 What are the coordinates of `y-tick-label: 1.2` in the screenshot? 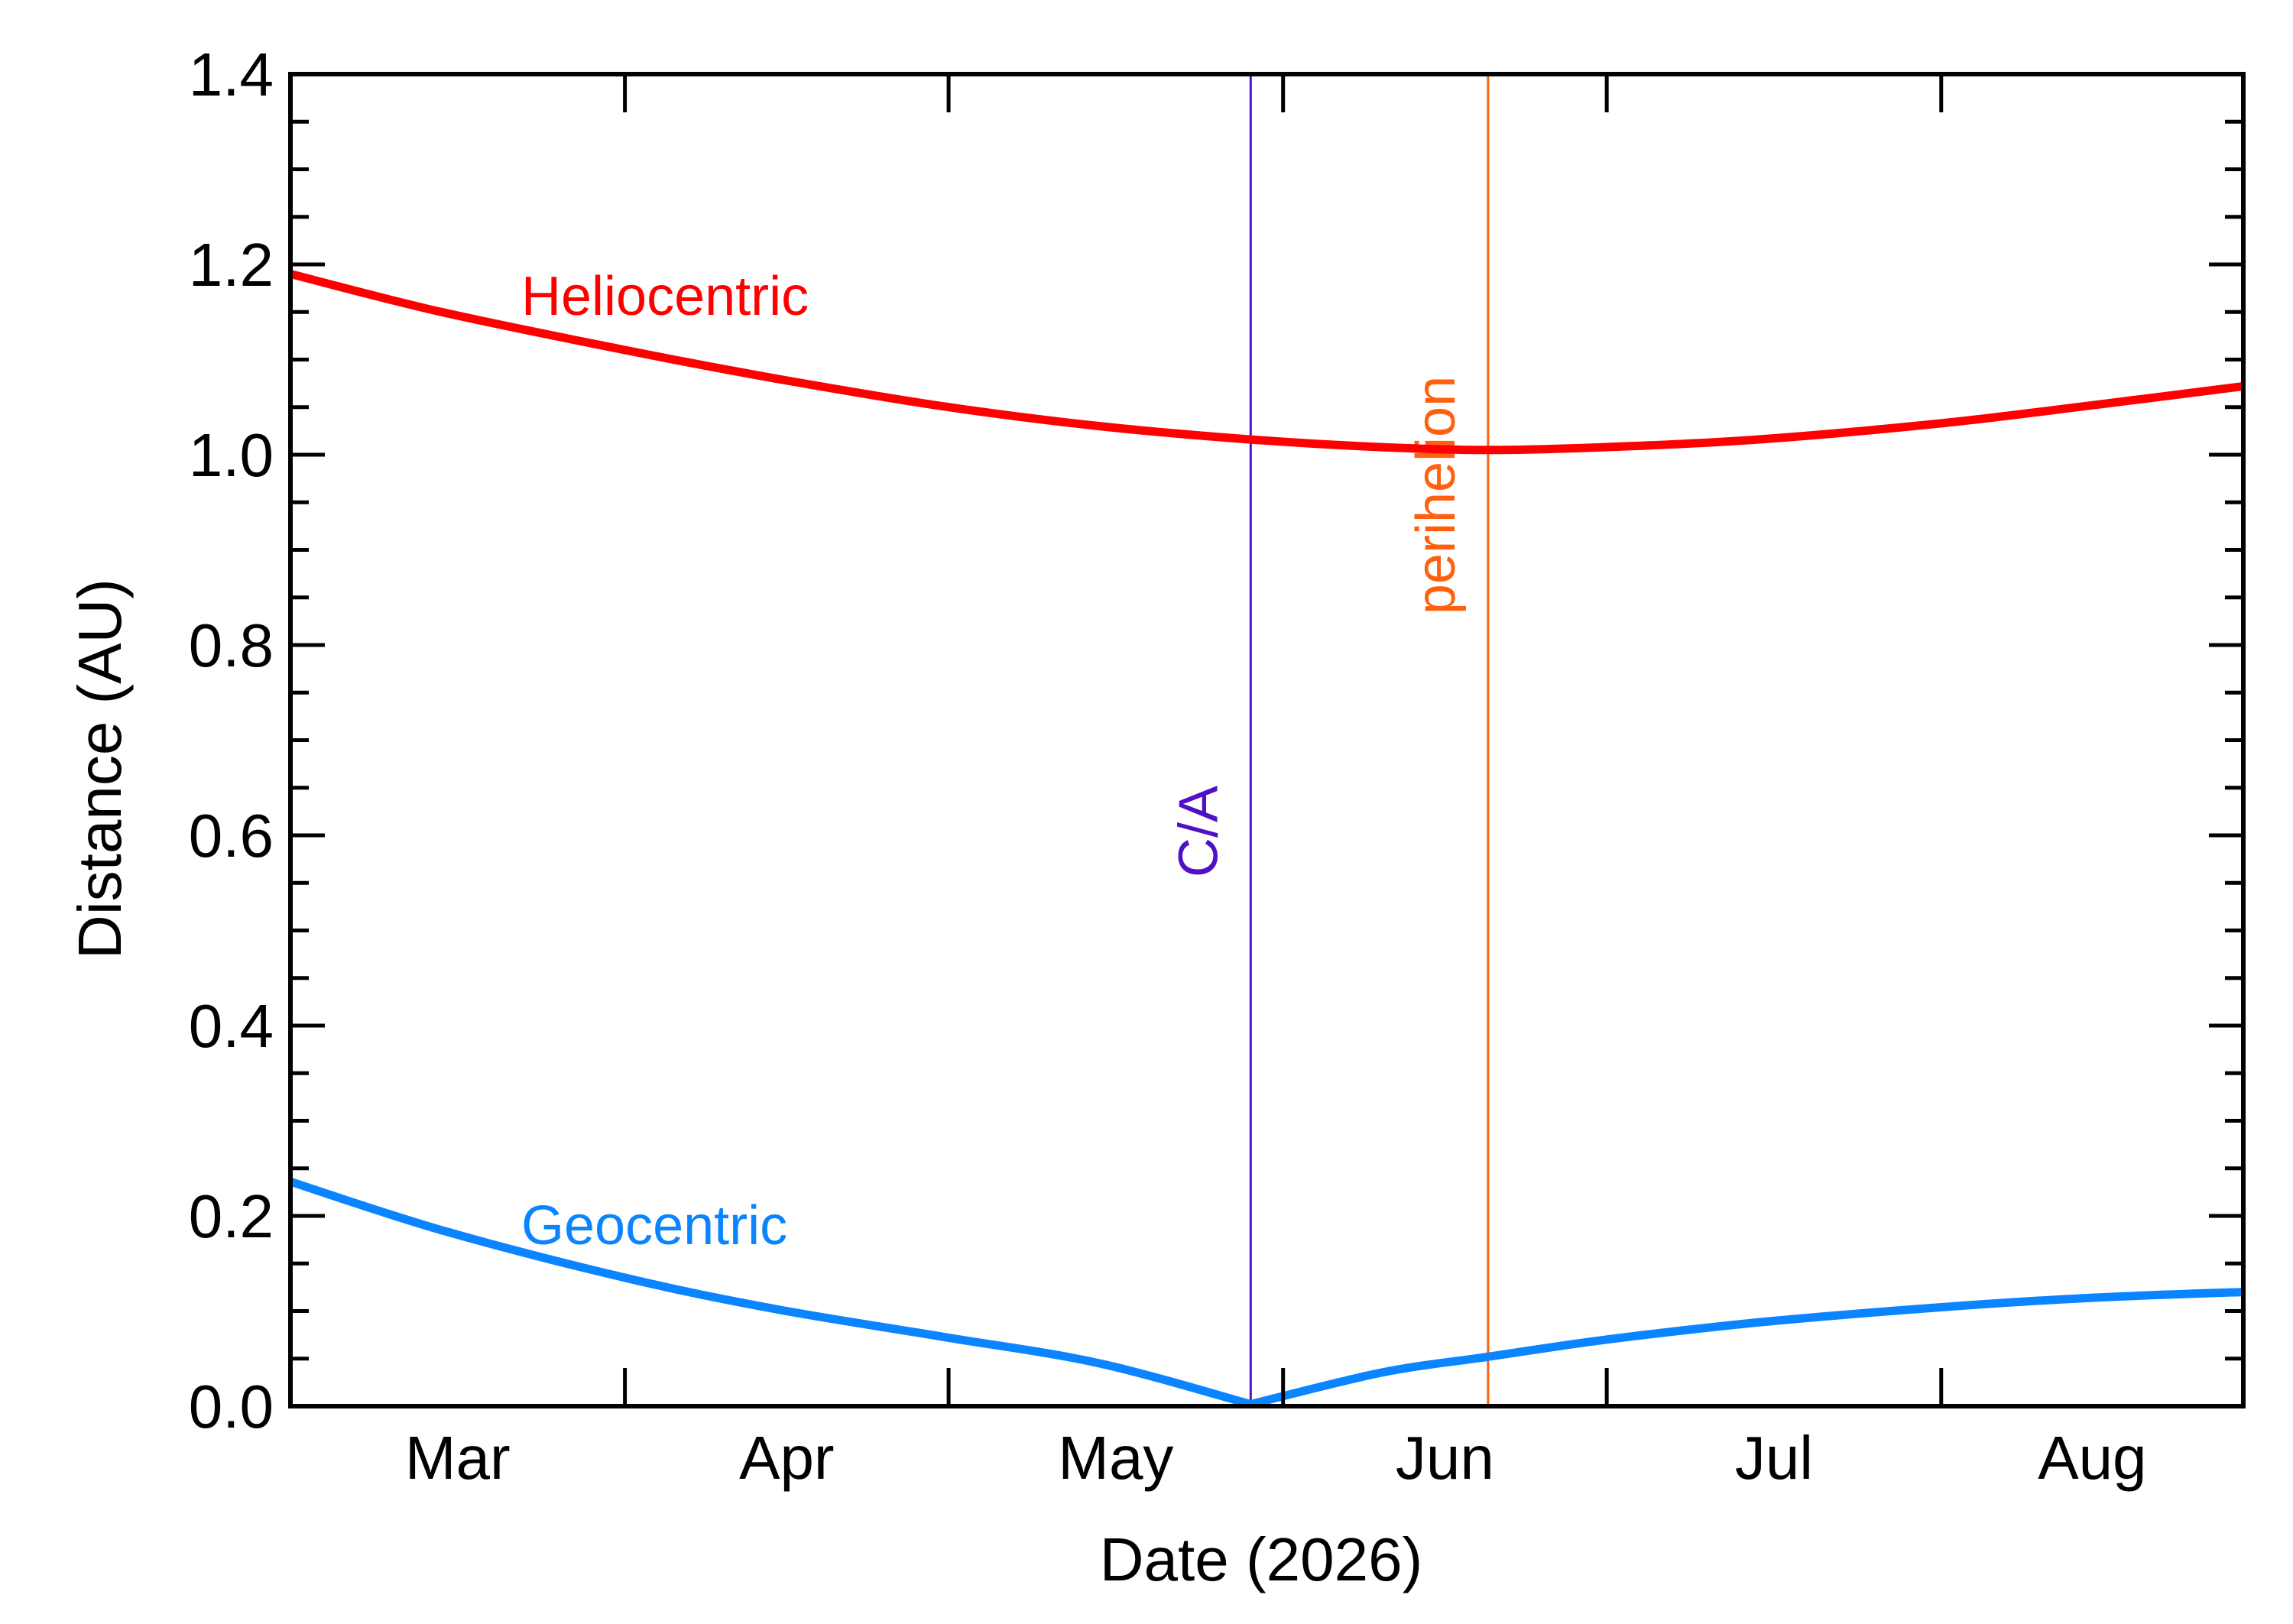 It's located at (231, 265).